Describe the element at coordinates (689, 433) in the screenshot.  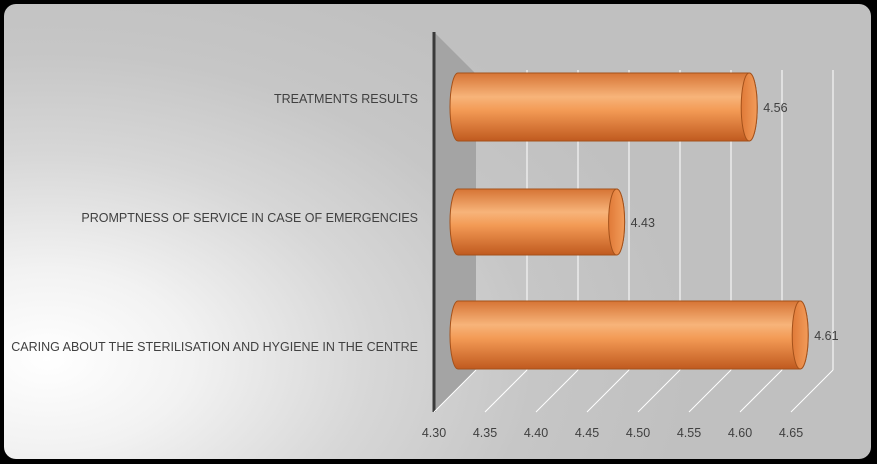
I see `x-tick-label: 4.55` at that location.